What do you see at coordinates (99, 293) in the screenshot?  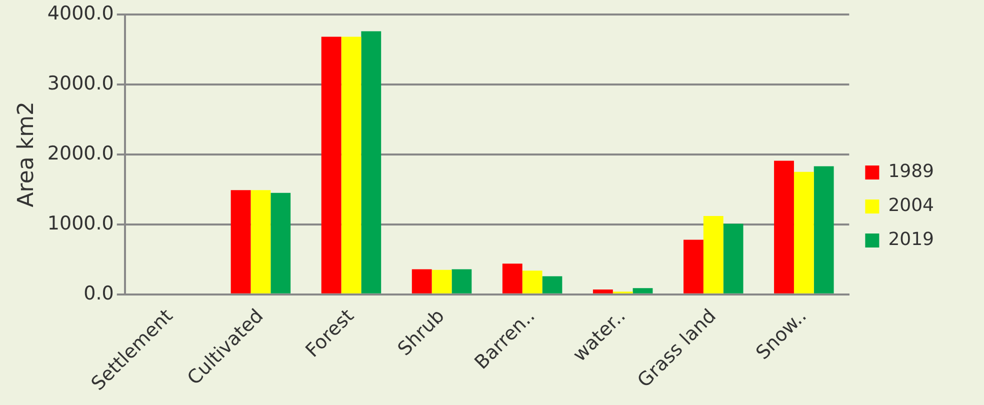 I see `y-tick-label: 0.0` at bounding box center [99, 293].